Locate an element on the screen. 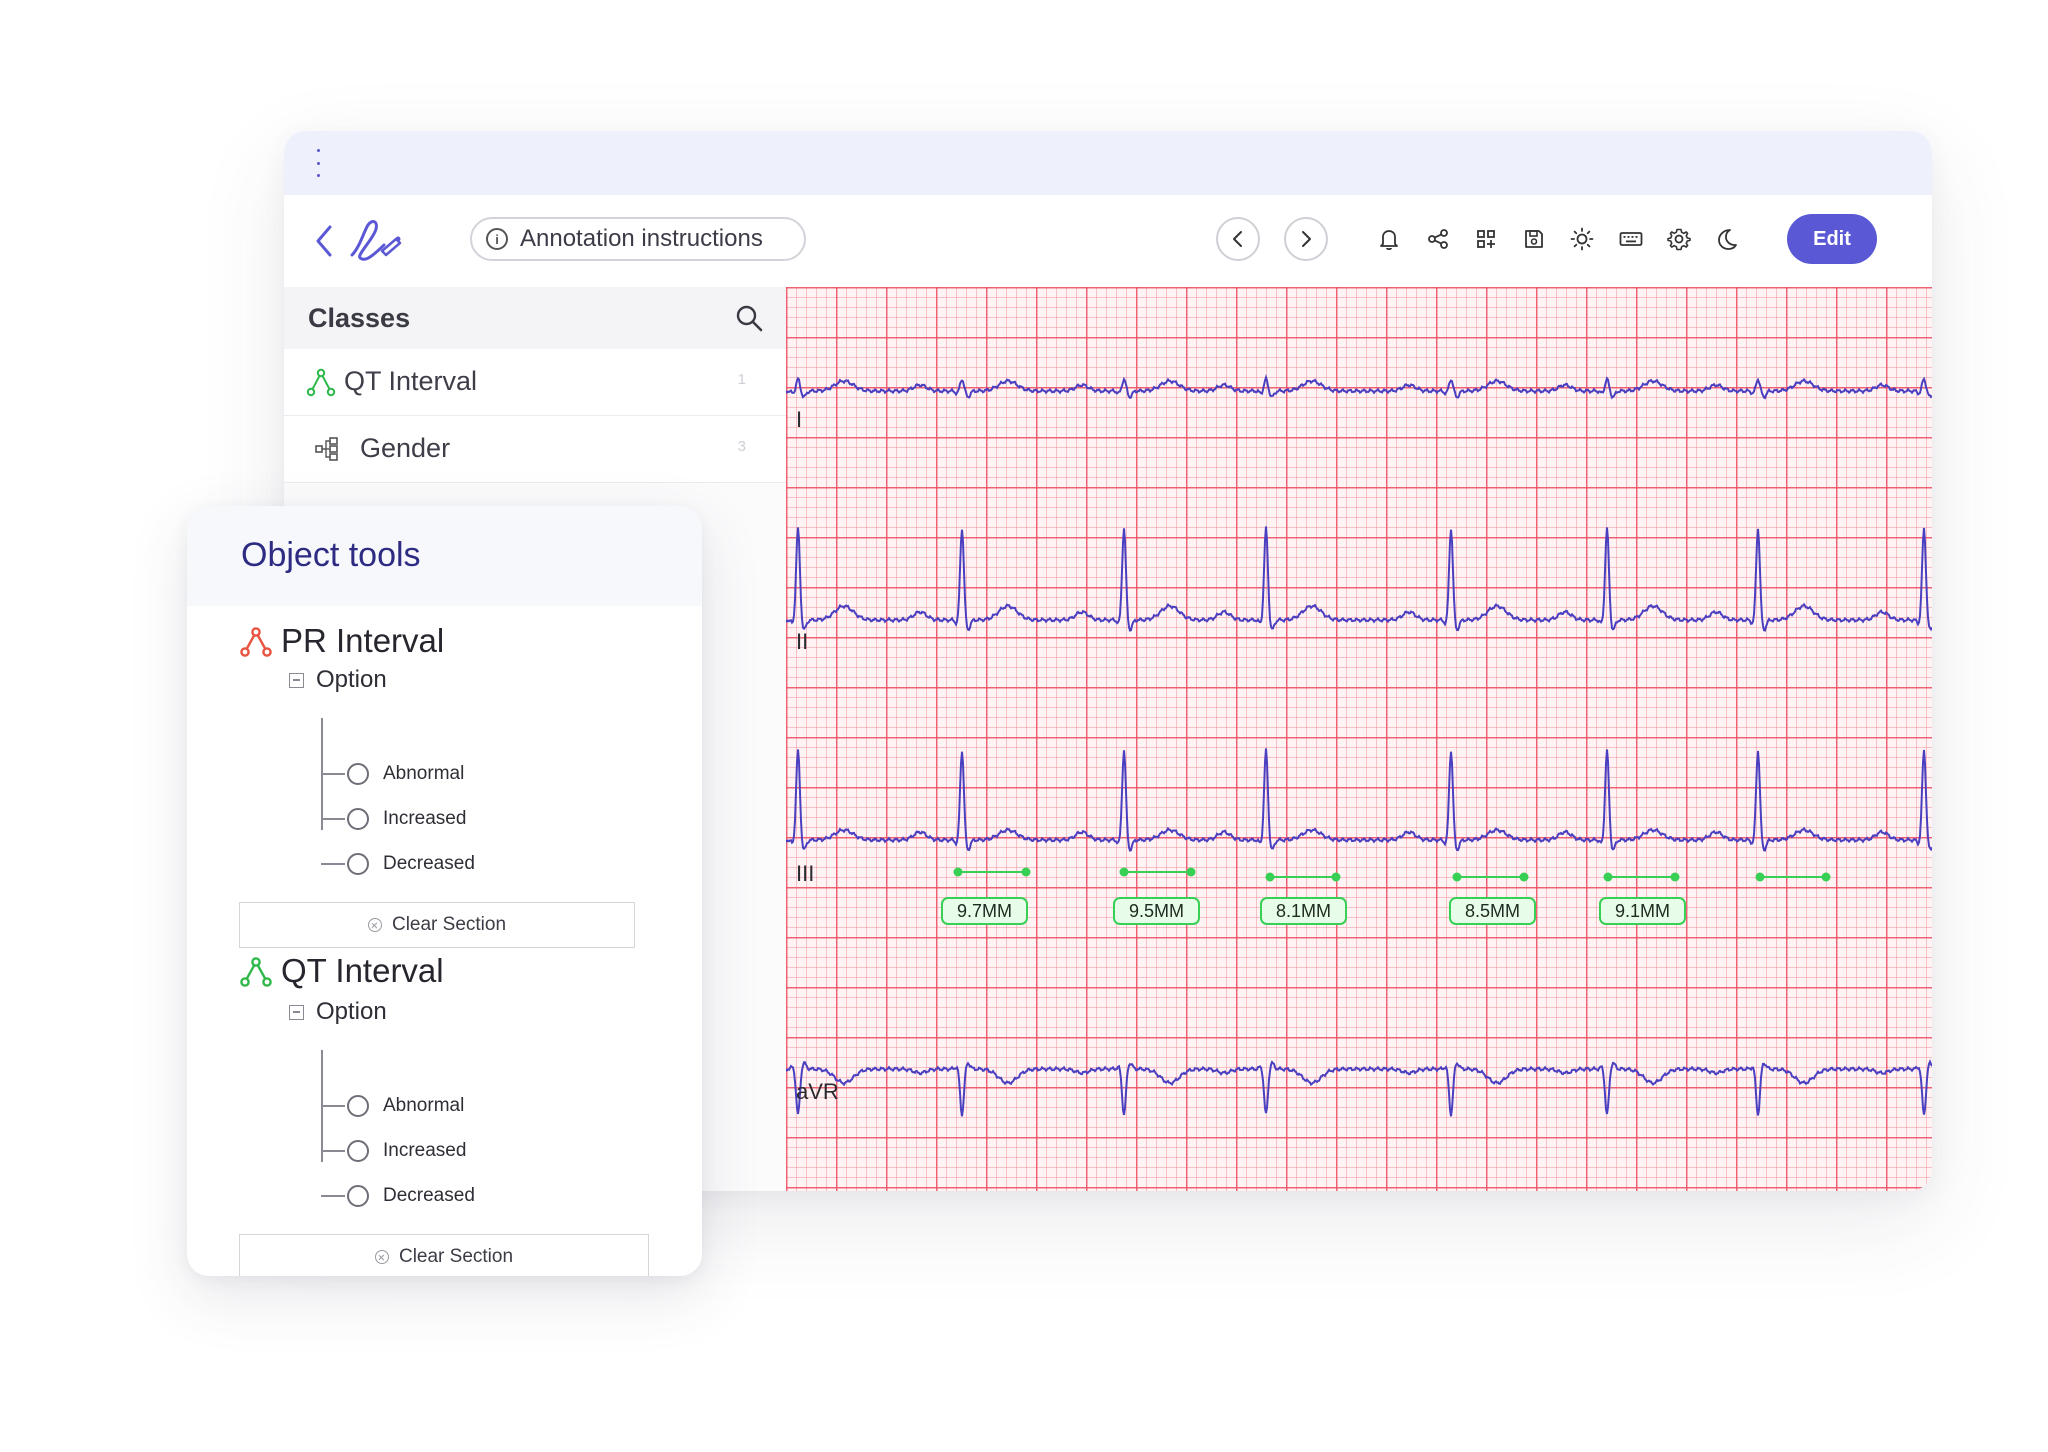 The image size is (2048, 1452). chevron-left-icon is located at coordinates (1237, 239).